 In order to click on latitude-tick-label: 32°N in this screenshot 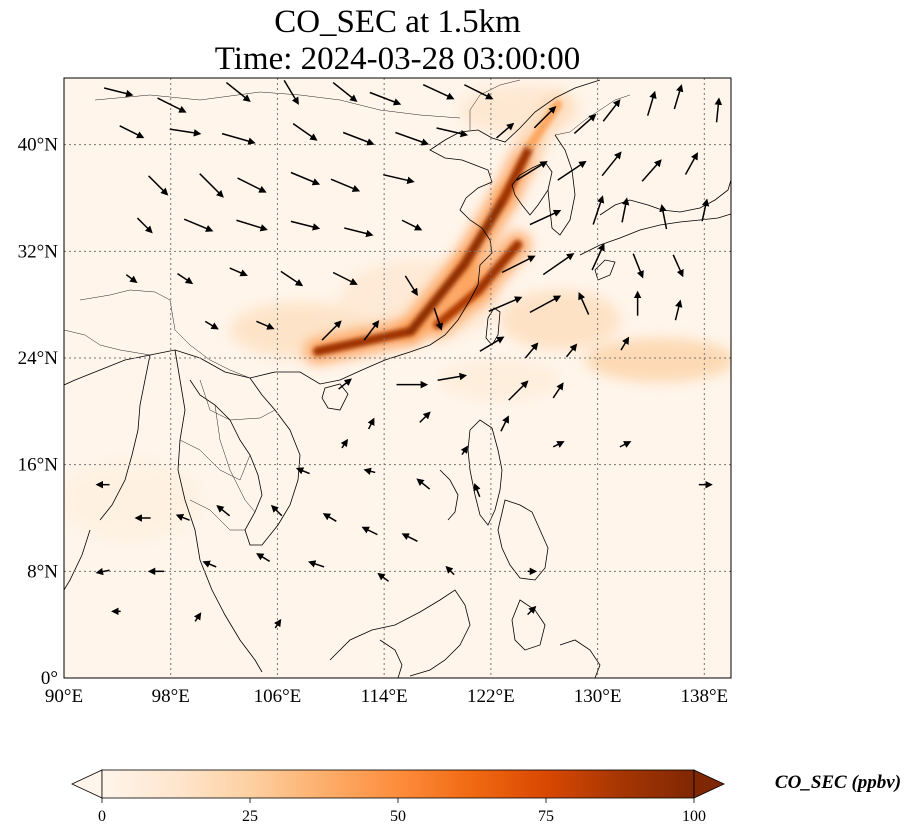, I will do `click(38, 251)`.